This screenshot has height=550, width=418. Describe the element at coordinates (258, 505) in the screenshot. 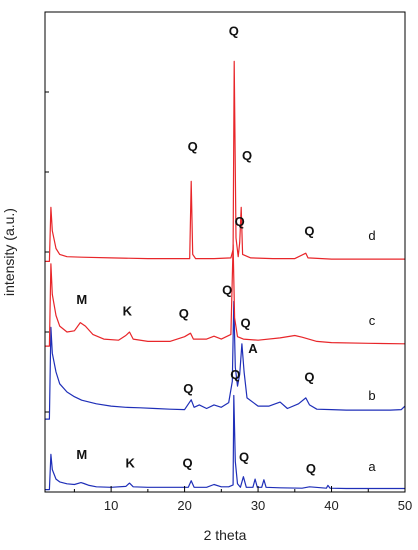

I see `x-tick-label: 30` at that location.